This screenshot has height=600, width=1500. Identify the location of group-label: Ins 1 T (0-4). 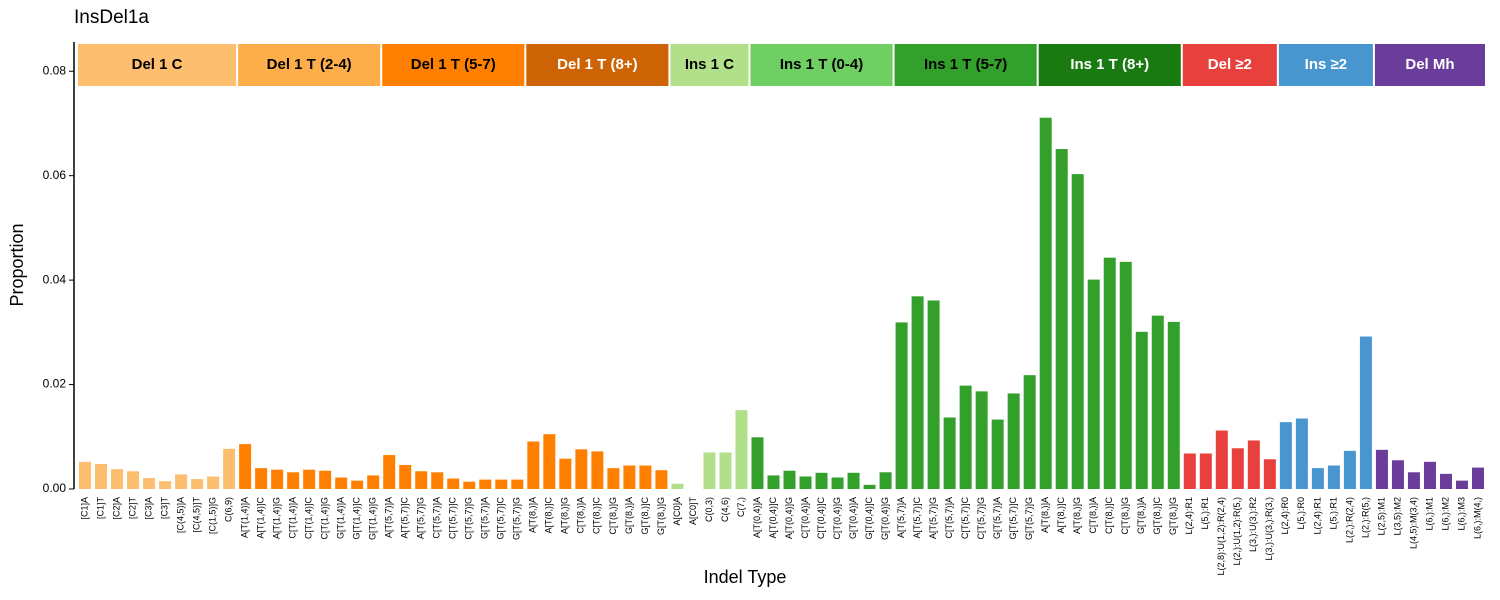
(821, 64).